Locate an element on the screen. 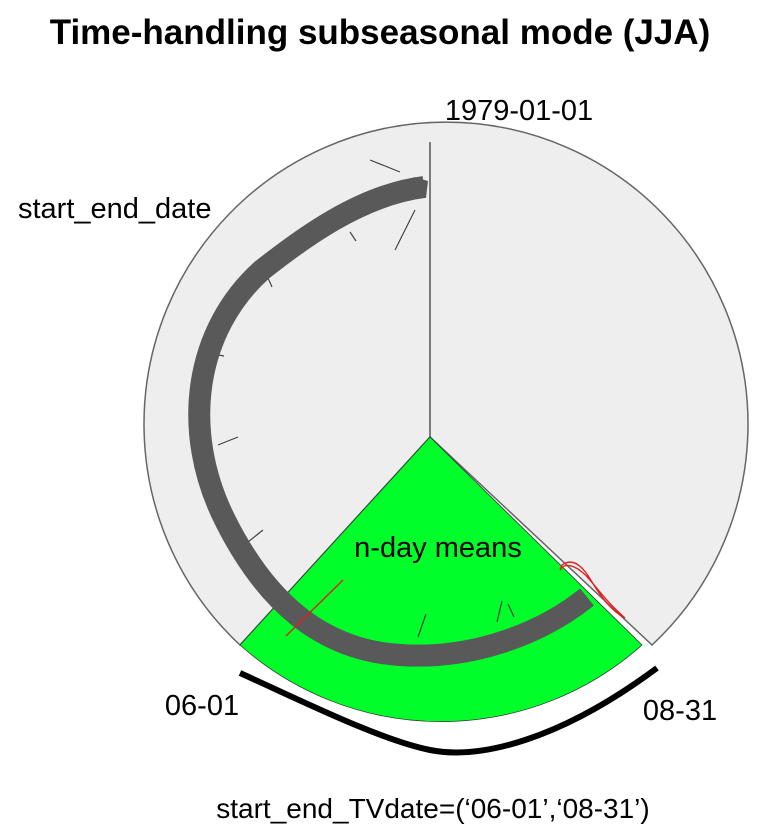 This screenshot has height=840, width=761. season-end-mark is located at coordinates (592, 590).